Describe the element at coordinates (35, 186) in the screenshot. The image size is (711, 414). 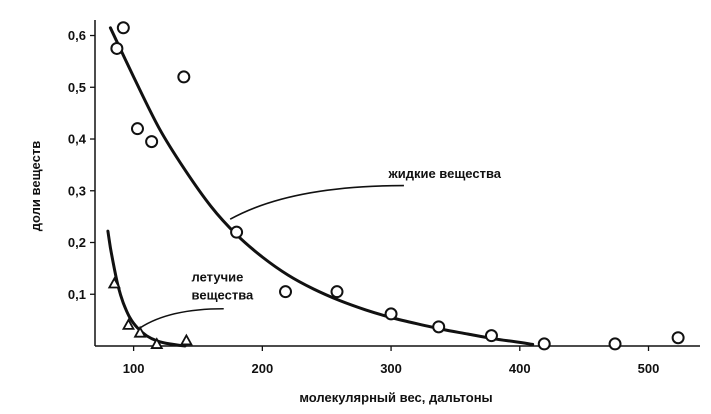
I see `y-axis-title: доли веществ` at that location.